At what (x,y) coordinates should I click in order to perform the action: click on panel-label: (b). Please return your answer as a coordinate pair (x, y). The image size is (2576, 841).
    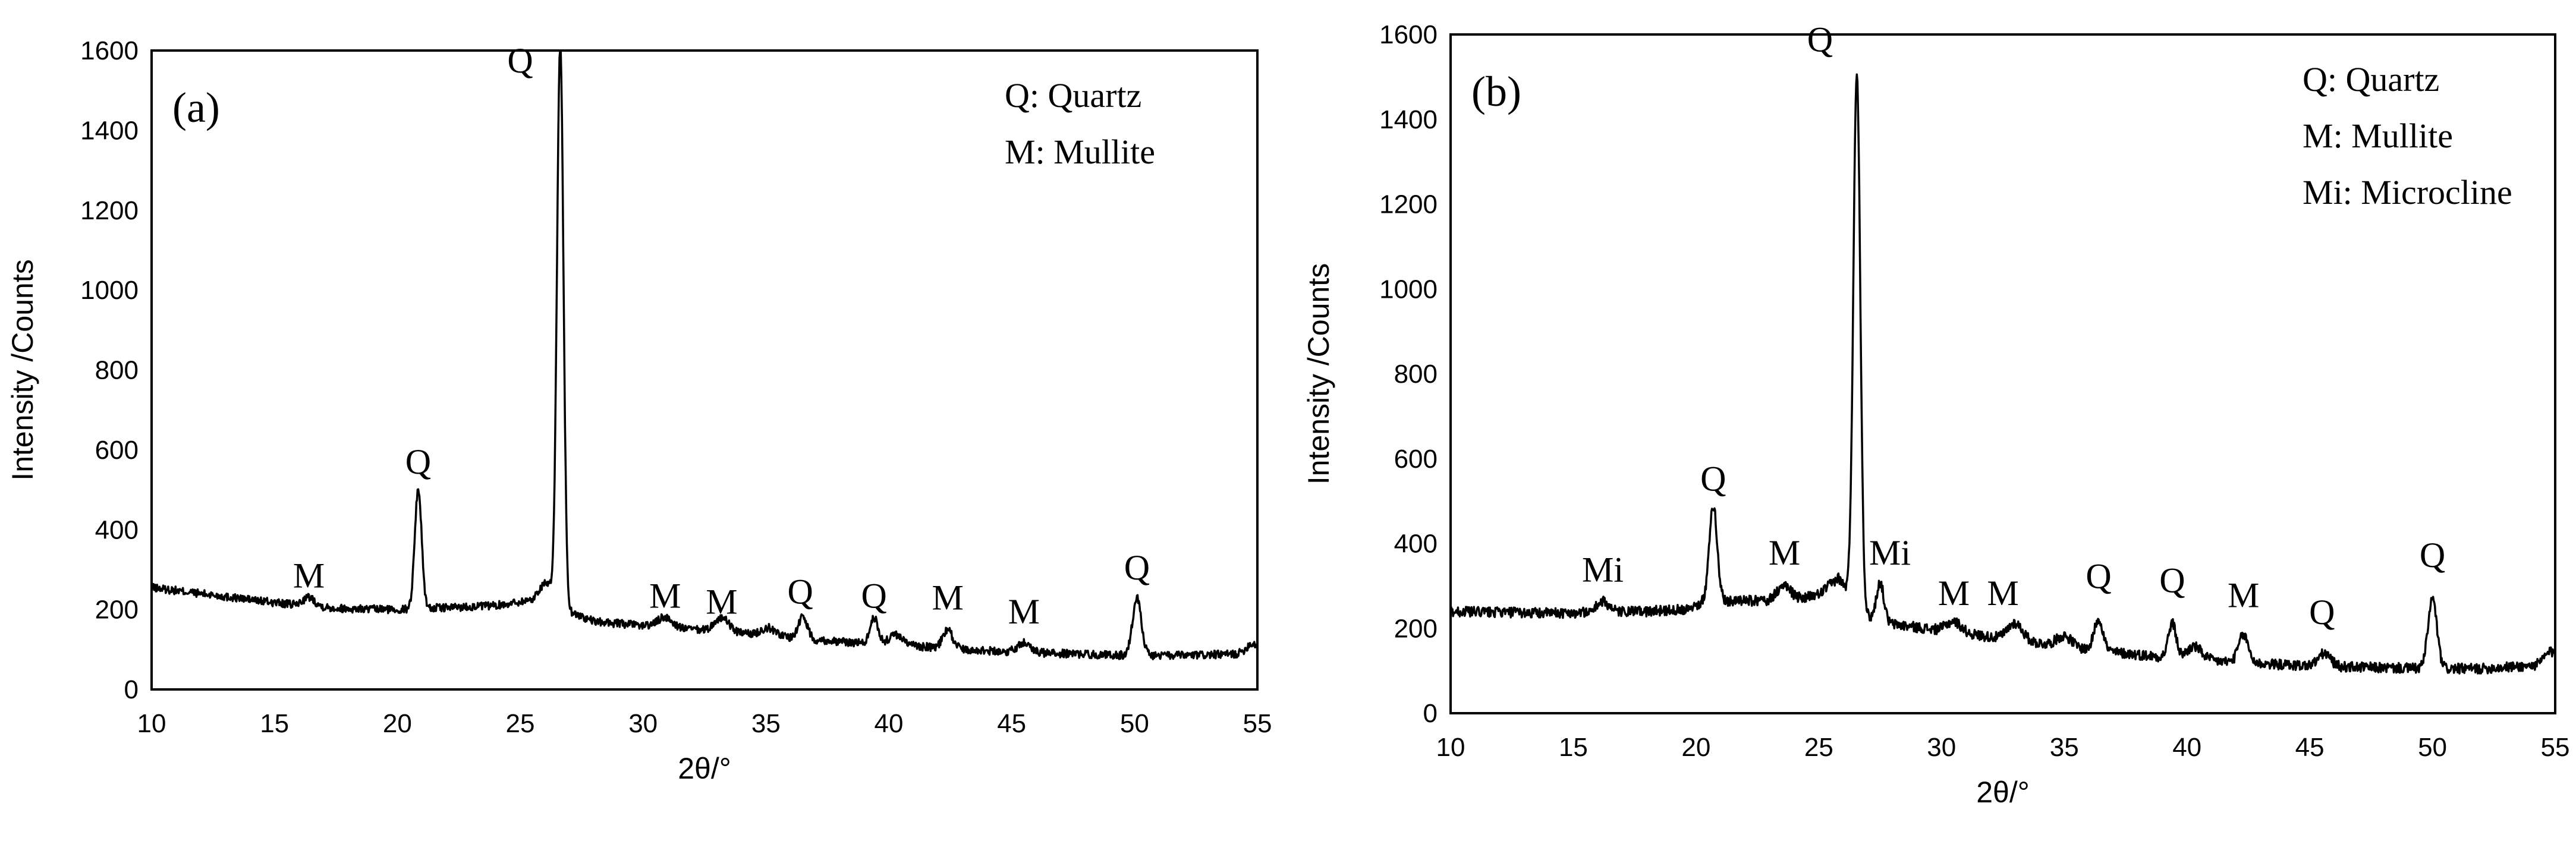
    Looking at the image, I should click on (1496, 91).